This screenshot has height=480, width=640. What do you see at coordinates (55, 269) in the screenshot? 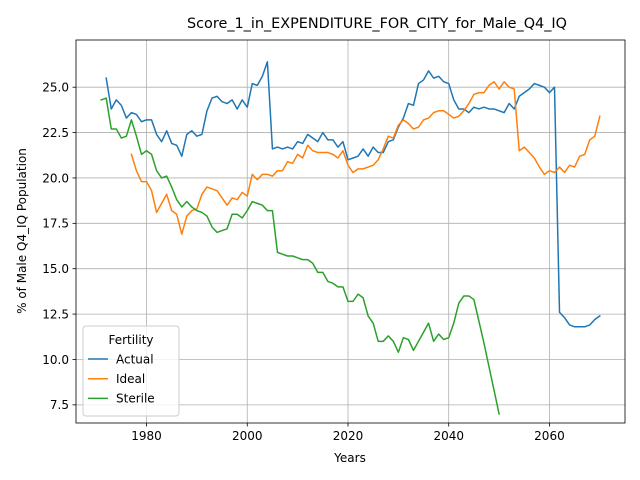
I see `y-tick-label: 15.0` at bounding box center [55, 269].